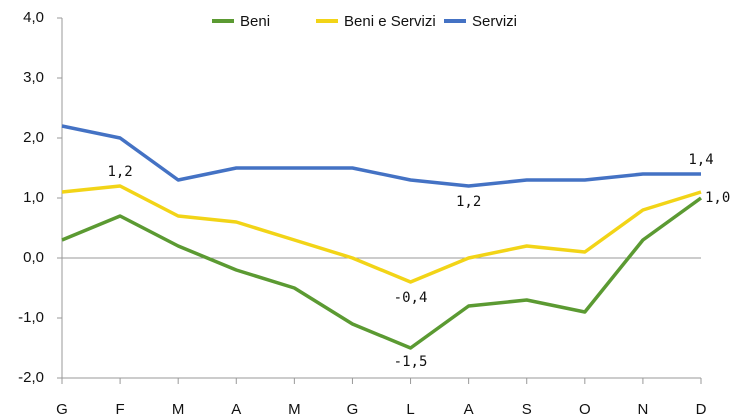 The image size is (744, 419). What do you see at coordinates (255, 21) in the screenshot?
I see `legend-label: Beni` at bounding box center [255, 21].